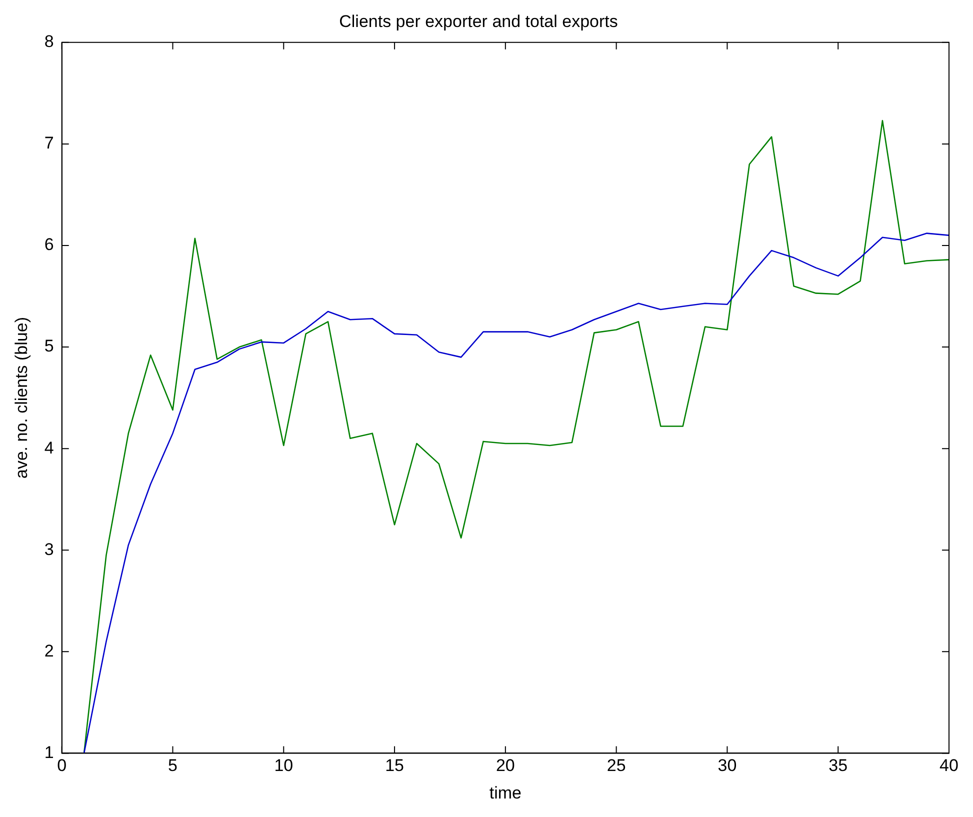 The image size is (973, 817). I want to click on y-tick-label: 8, so click(49, 42).